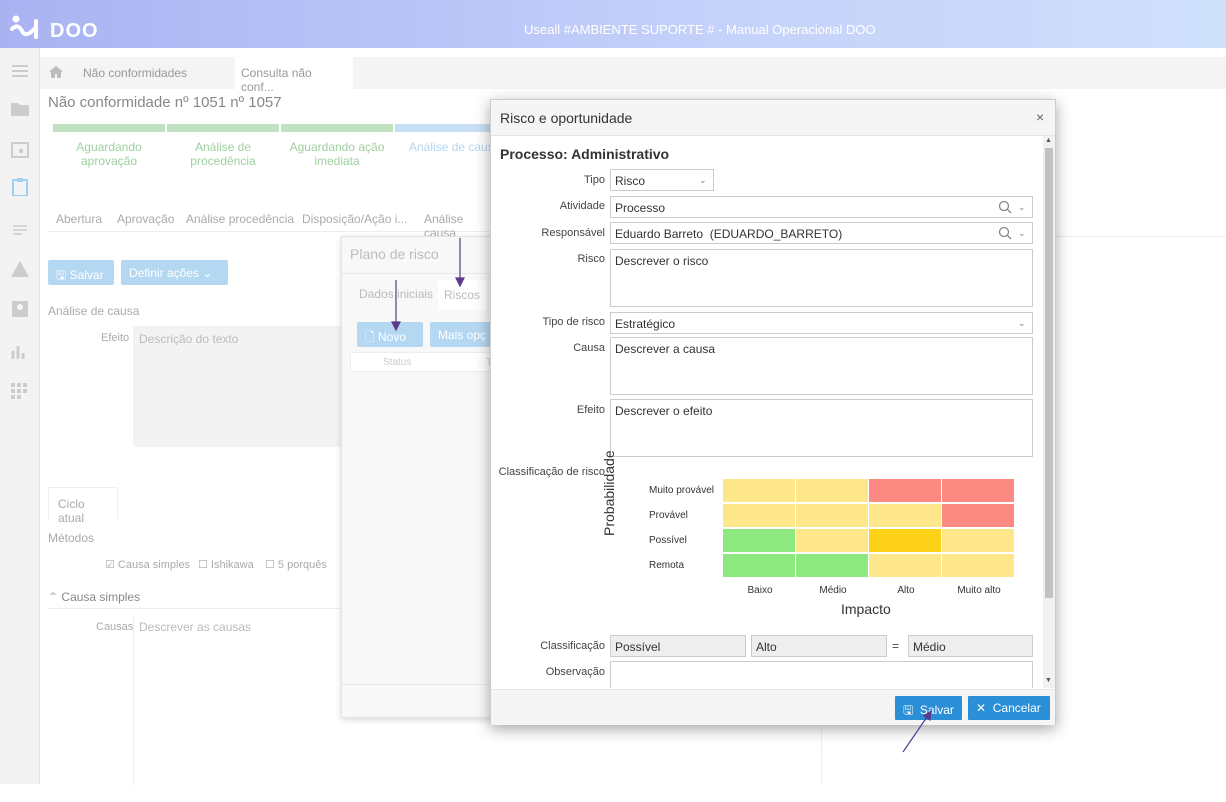 This screenshot has width=1226, height=802. I want to click on causa-simples-toggle: ⌃ Causa simples, so click(94, 597).